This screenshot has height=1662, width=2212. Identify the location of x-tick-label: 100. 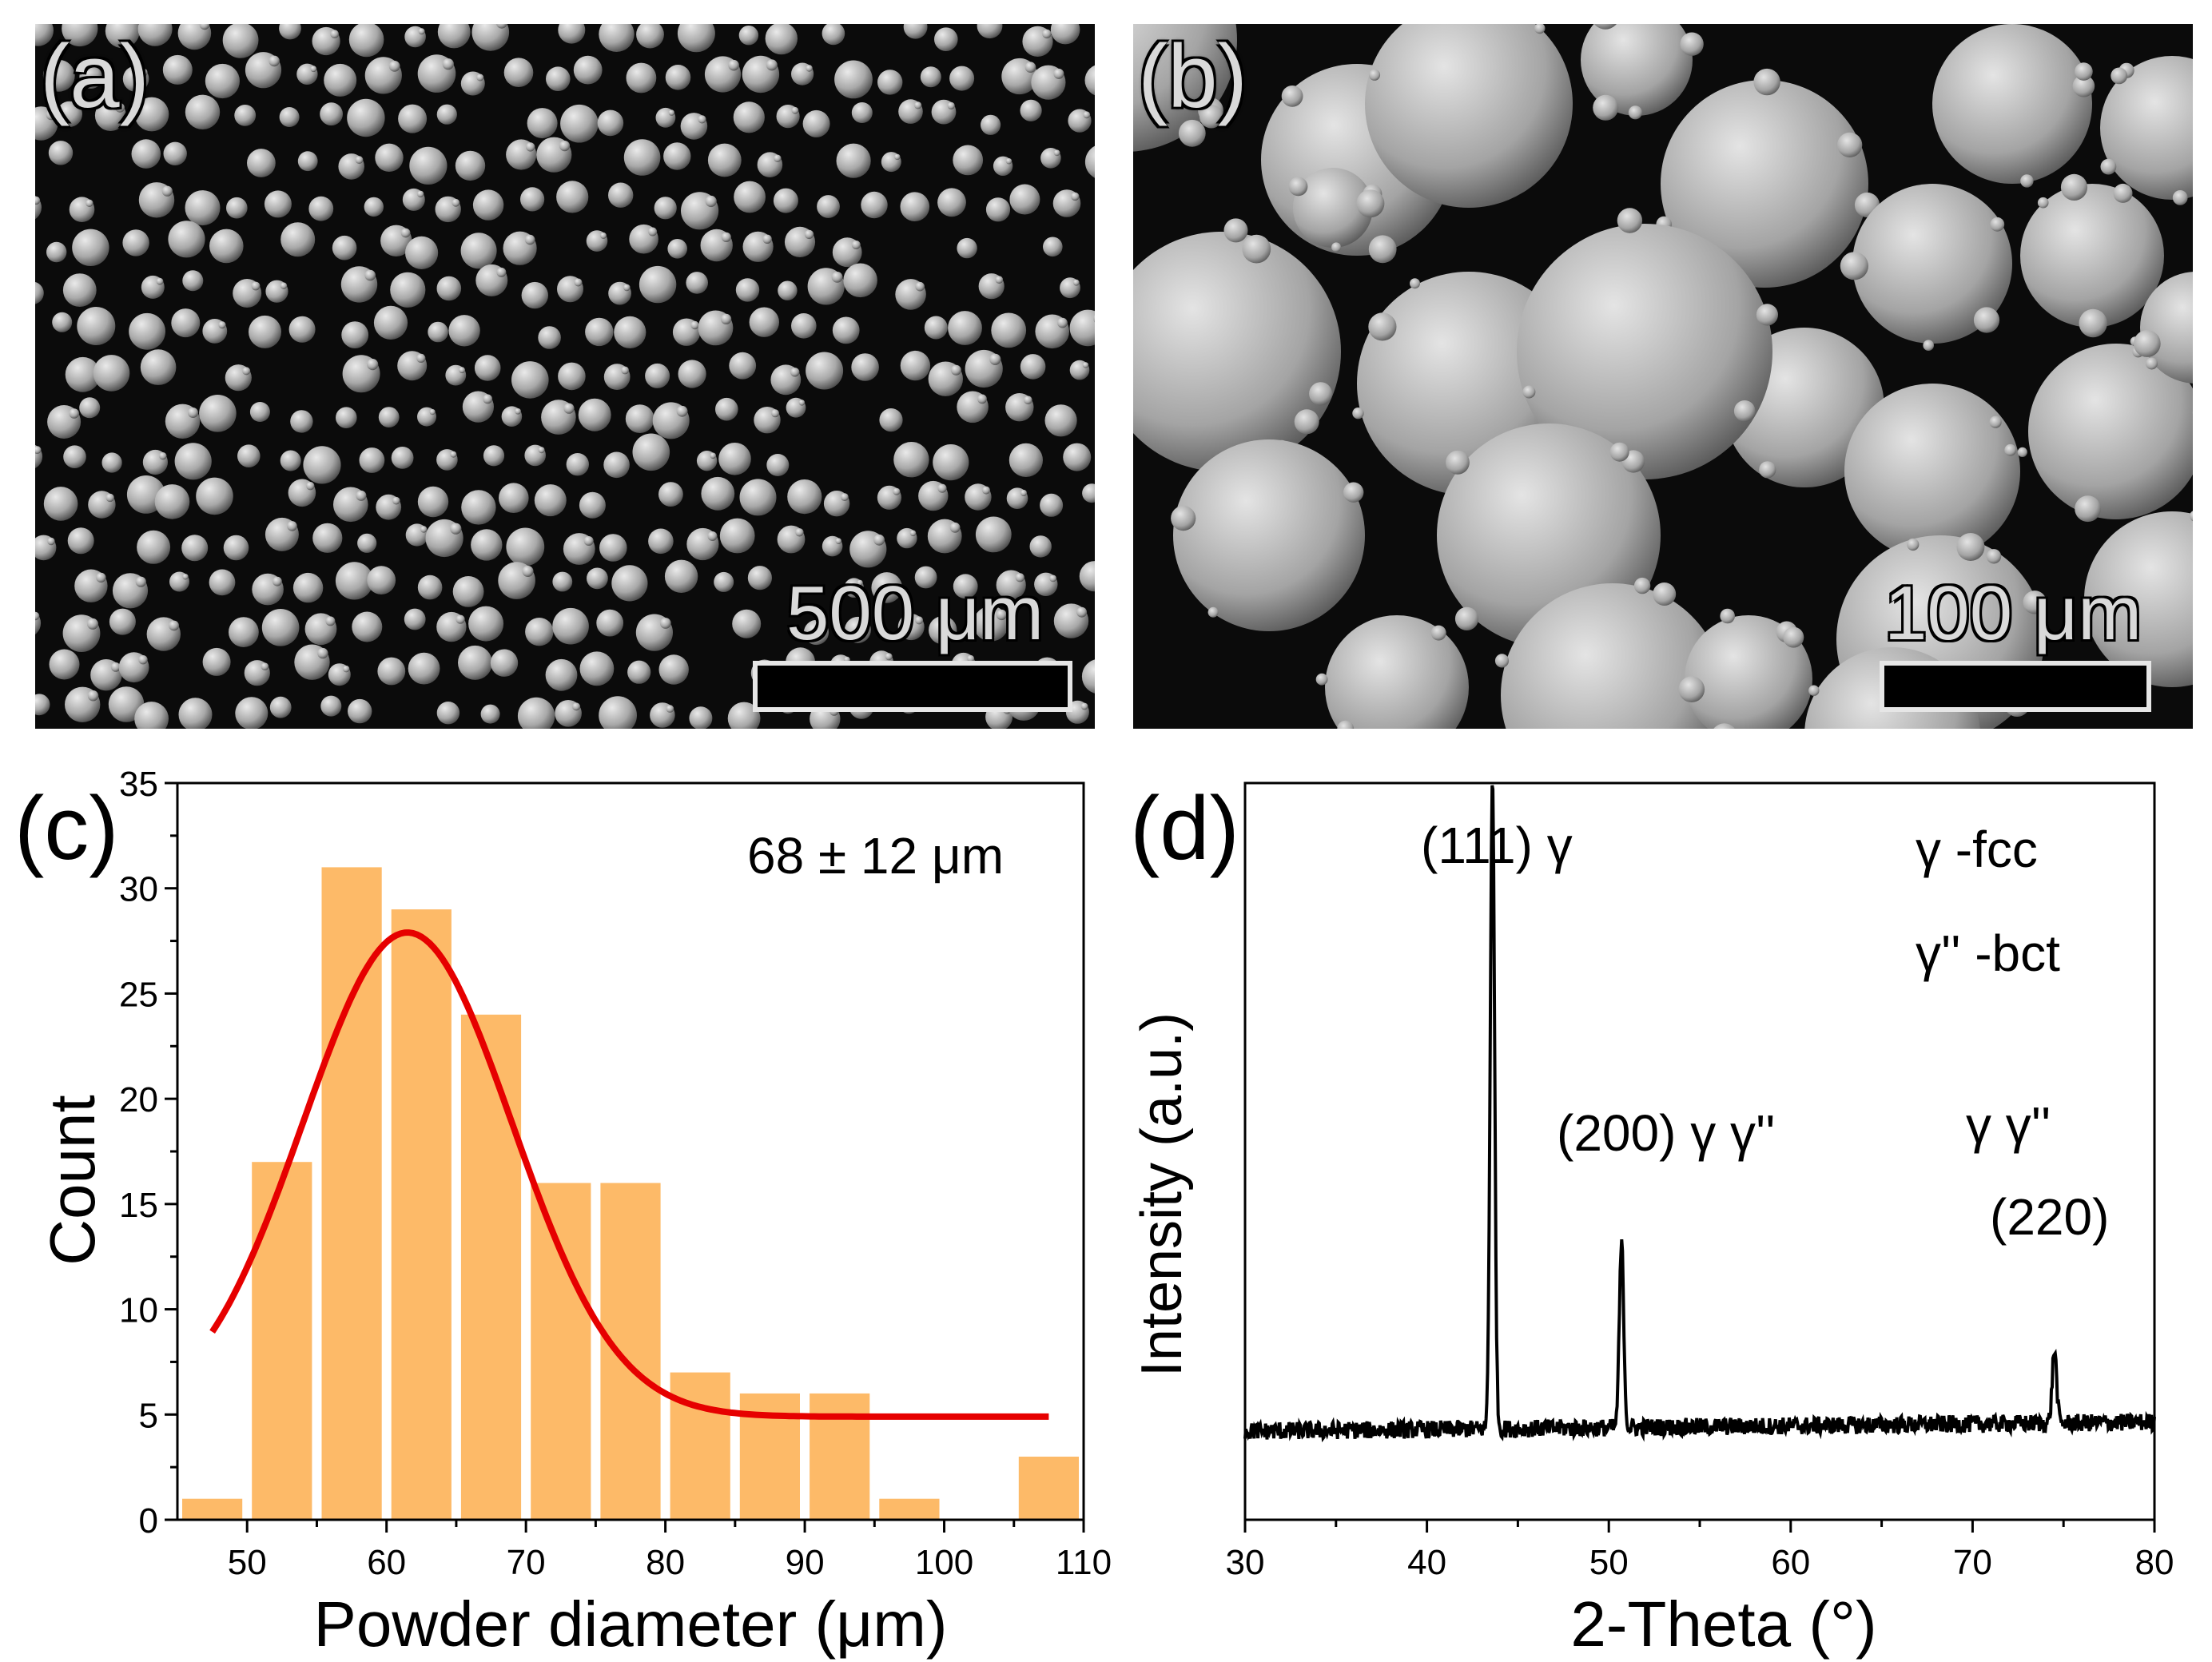
(944, 1562).